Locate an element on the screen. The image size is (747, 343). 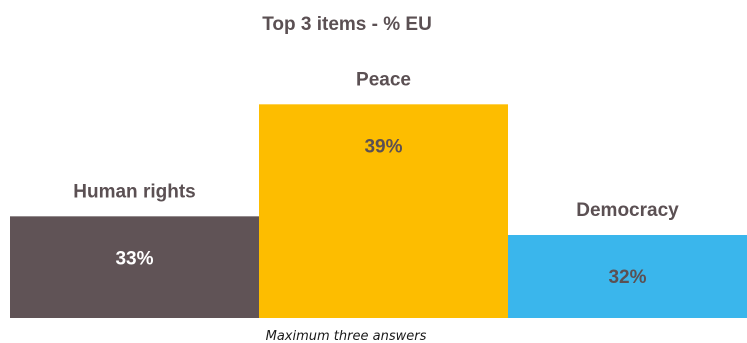
value-label: 39% is located at coordinates (383, 146).